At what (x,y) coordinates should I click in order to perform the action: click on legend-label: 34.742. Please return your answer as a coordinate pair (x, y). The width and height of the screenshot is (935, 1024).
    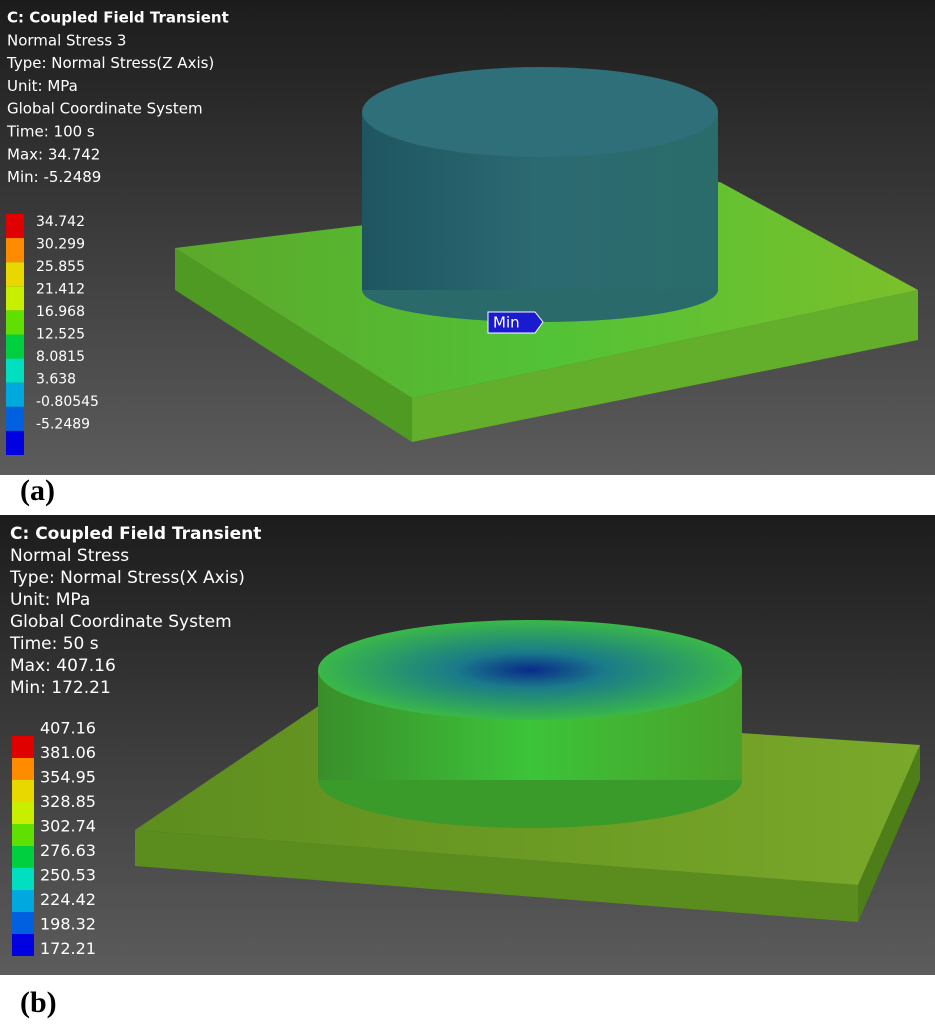
    Looking at the image, I should click on (60, 222).